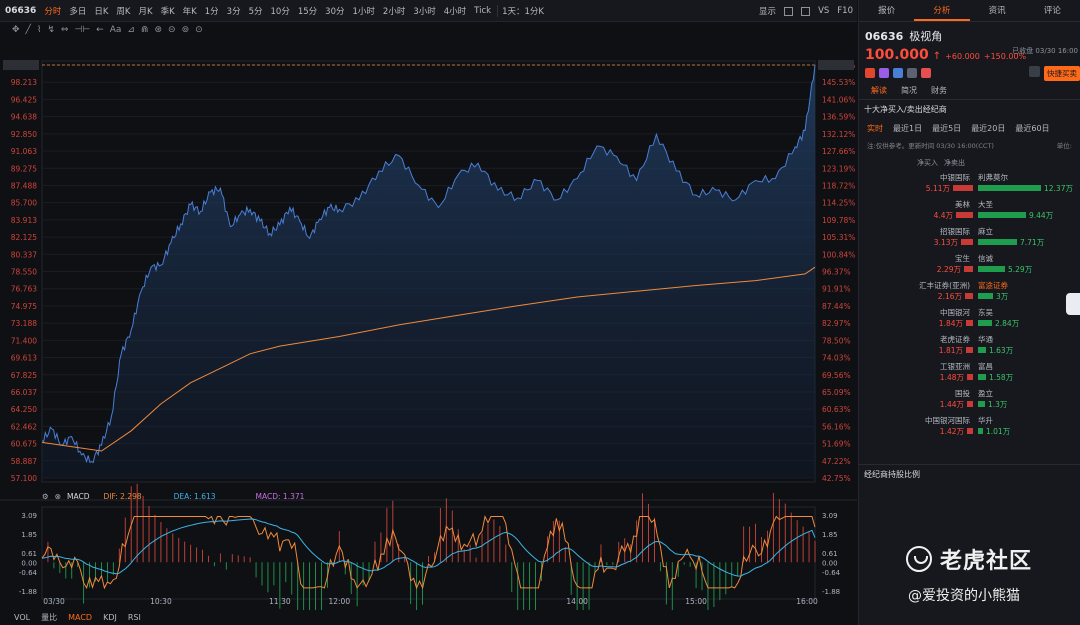 Image resolution: width=1080 pixels, height=625 pixels. What do you see at coordinates (189, 11) in the screenshot?
I see `timeframe-6: 年K` at bounding box center [189, 11].